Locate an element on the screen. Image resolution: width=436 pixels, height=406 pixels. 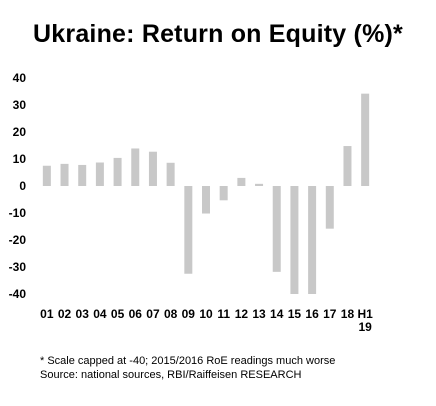
x-tick-label: 15 is located at coordinates (295, 314).